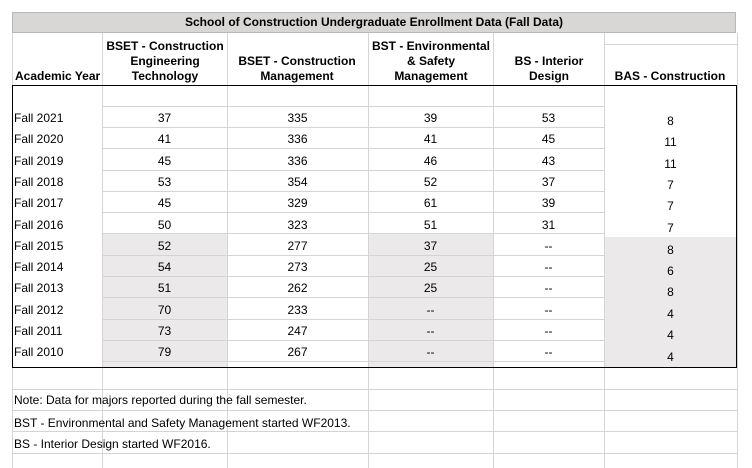 The image size is (752, 468). Describe the element at coordinates (430, 160) in the screenshot. I see `value-cell-bst-esm: 46` at that location.